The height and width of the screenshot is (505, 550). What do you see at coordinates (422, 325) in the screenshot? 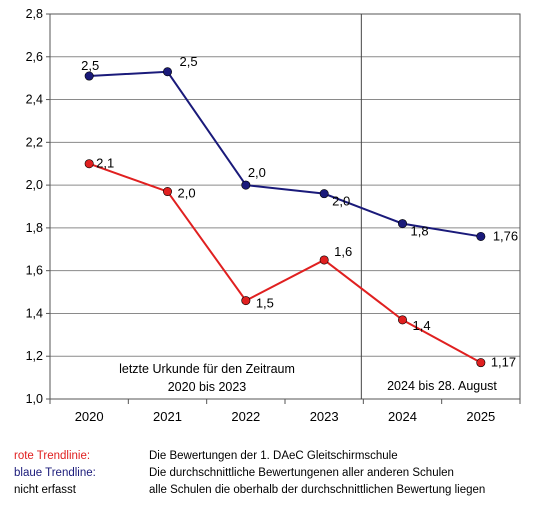
I see `data-label: 1,4` at bounding box center [422, 325].